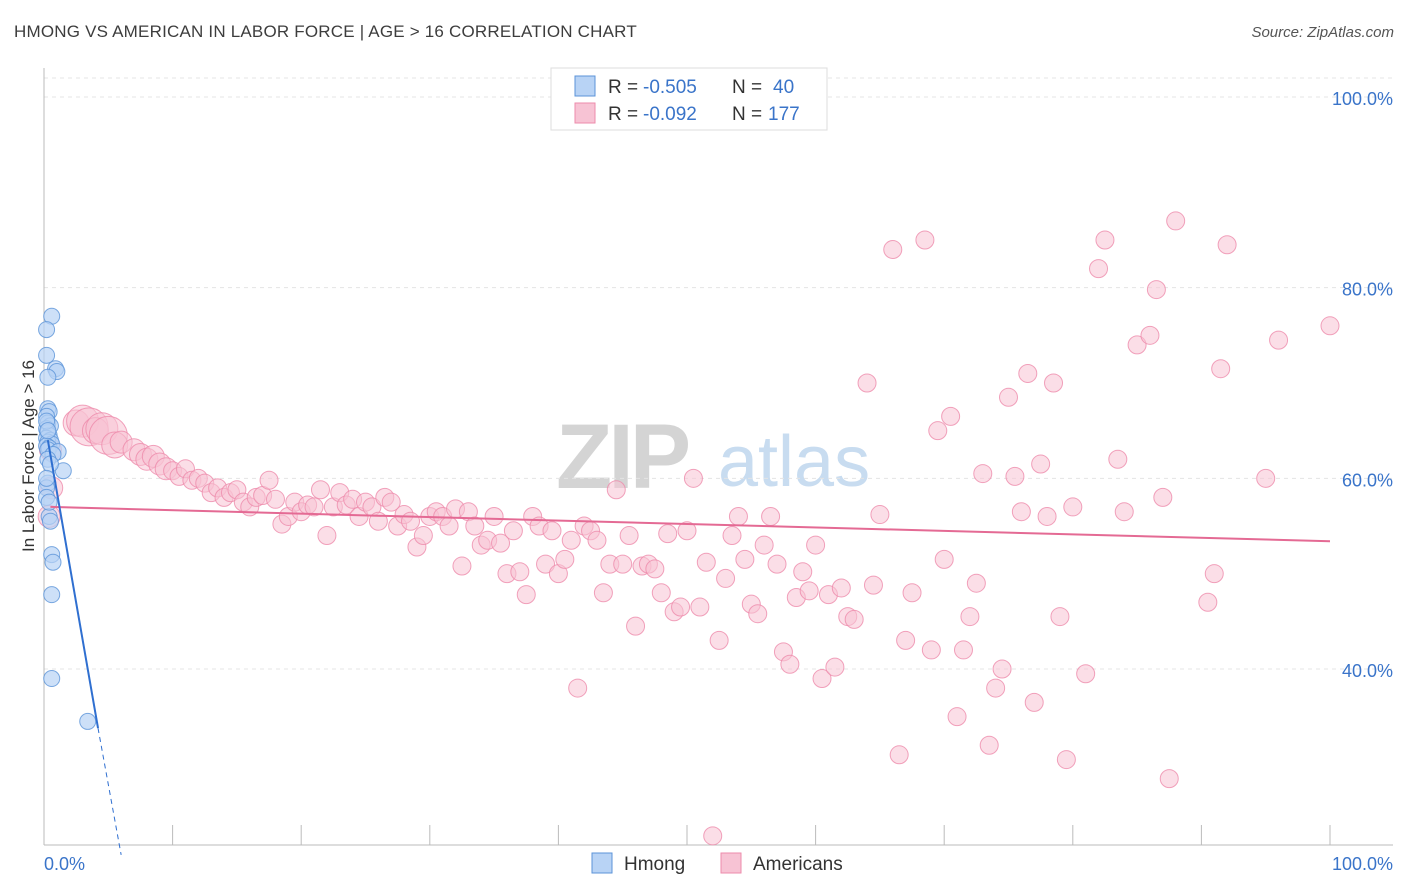 The height and width of the screenshot is (892, 1406). What do you see at coordinates (72, 584) in the screenshot?
I see `hmong-trend-line` at bounding box center [72, 584].